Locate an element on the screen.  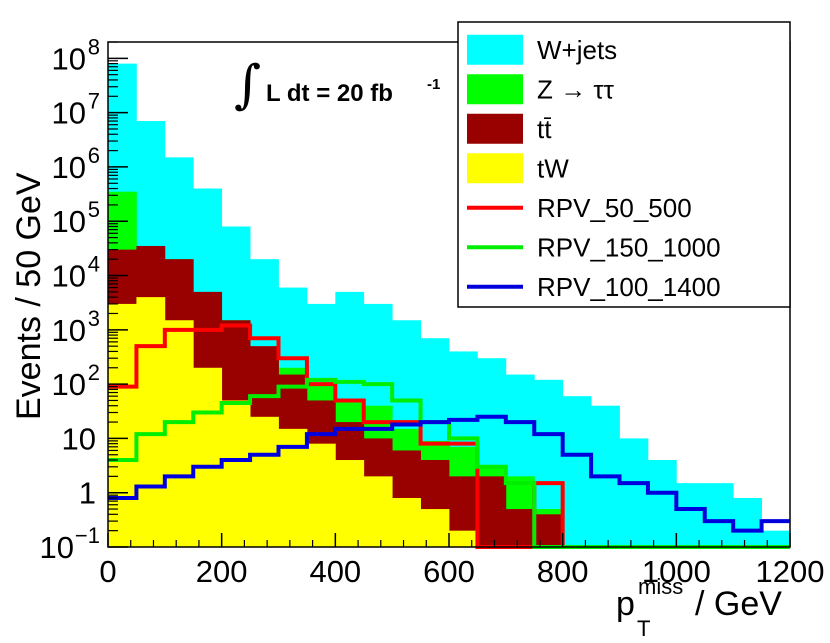
y-tick-label-5: 10 is located at coordinates (69, 276).